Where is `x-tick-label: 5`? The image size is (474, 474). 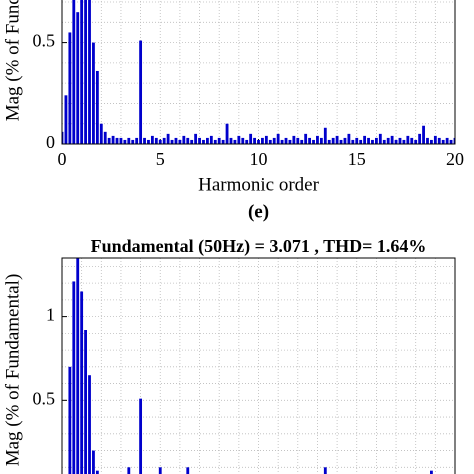
x-tick-label: 5 is located at coordinates (160, 159).